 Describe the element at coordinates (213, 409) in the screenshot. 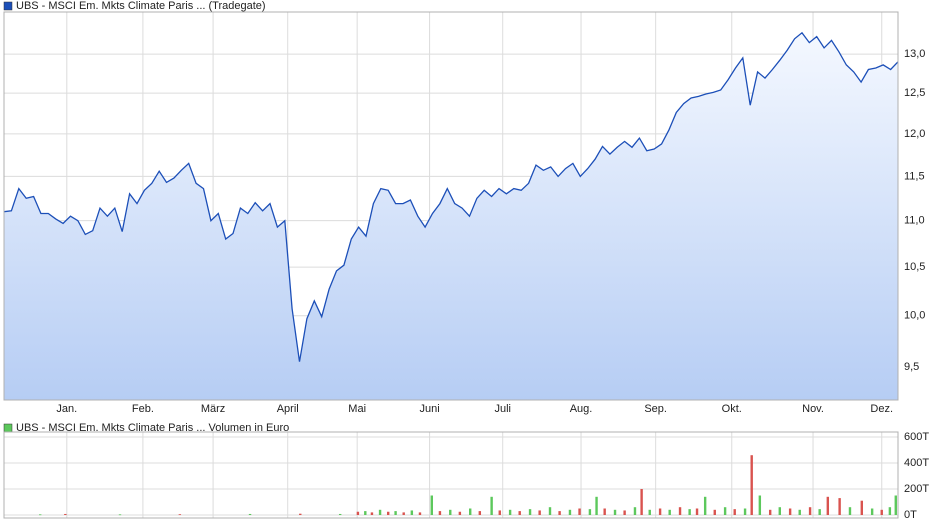

I see `x-tick-label: März` at that location.